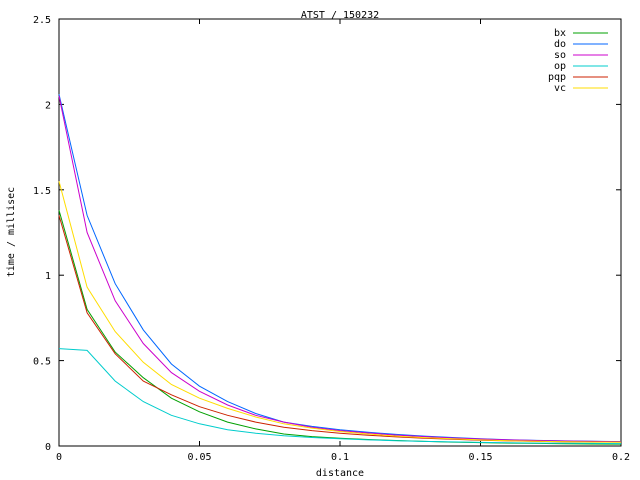 The height and width of the screenshot is (480, 640). Describe the element at coordinates (560, 33) in the screenshot. I see `legend-label-bx: bx` at that location.